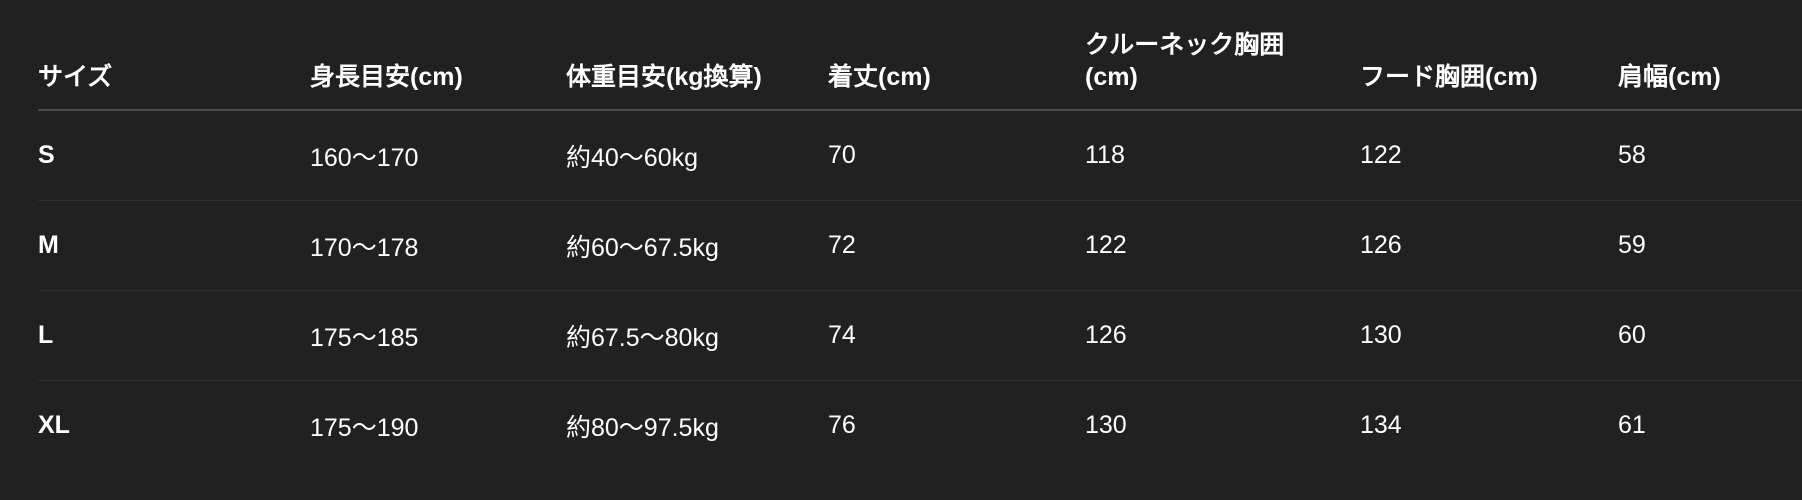 The height and width of the screenshot is (500, 1802). I want to click on header-length: 着丈(cm), so click(956, 55).